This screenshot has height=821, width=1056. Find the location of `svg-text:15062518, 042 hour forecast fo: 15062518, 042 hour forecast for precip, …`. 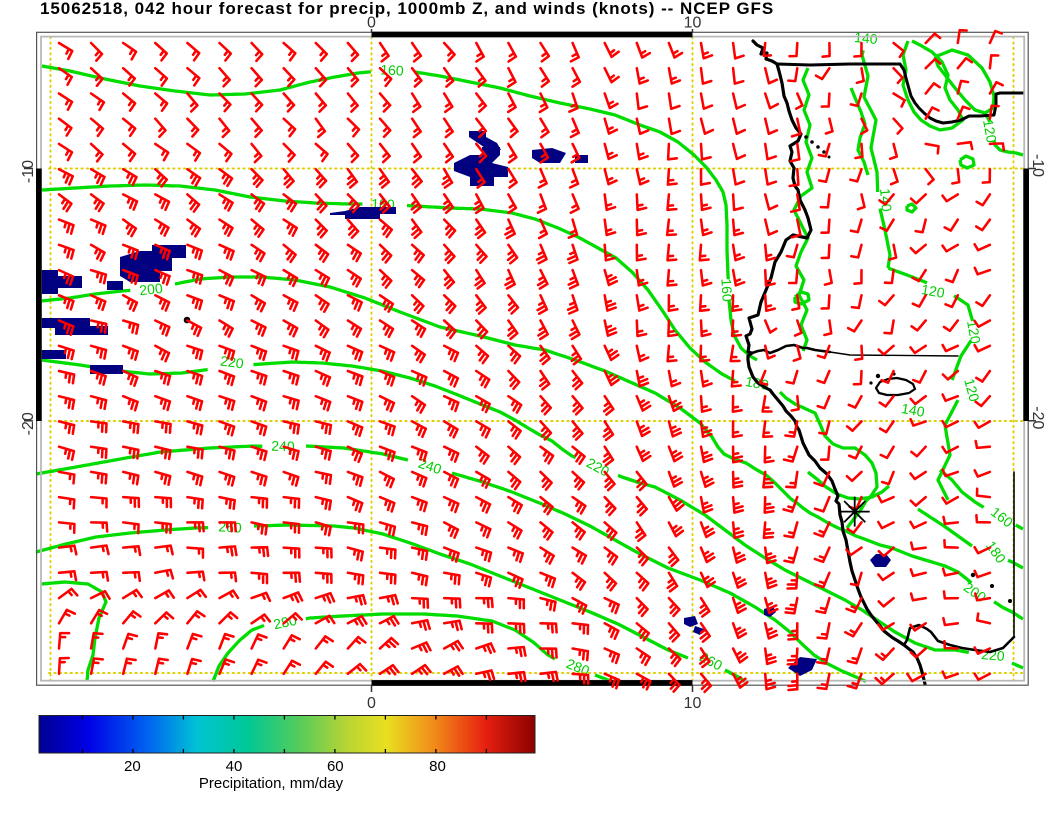

svg-text:15062518, 042 hour forecast fo: 15062518, 042 hour forecast for precip, … is located at coordinates (407, 9).